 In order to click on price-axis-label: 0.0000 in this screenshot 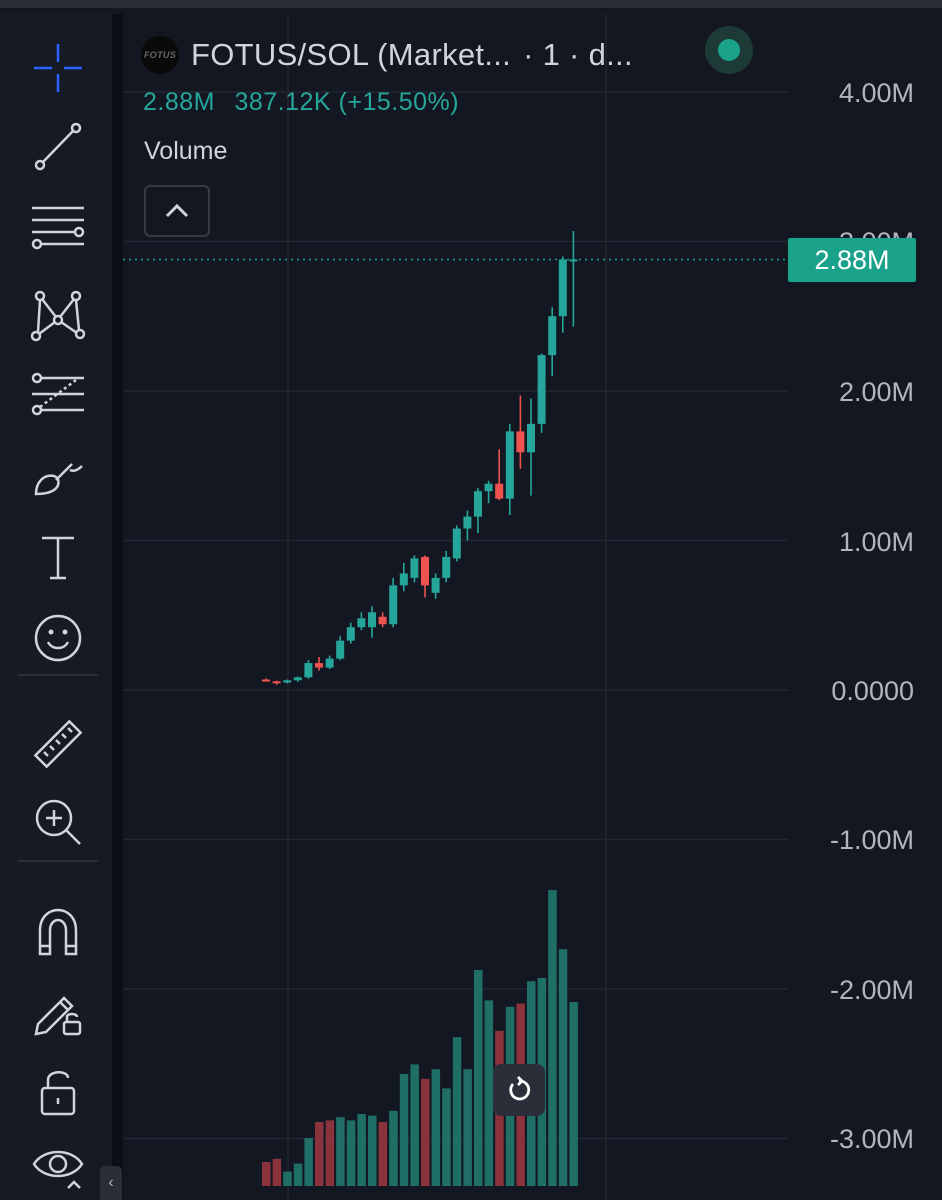, I will do `click(872, 691)`.